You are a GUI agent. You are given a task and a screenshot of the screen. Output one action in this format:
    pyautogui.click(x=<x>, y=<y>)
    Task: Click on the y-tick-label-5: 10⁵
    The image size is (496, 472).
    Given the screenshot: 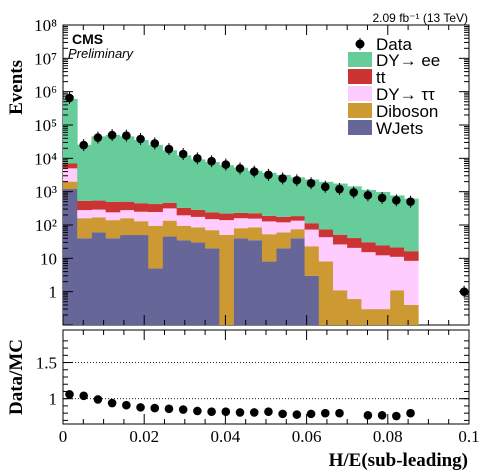 What is the action you would take?
    pyautogui.click(x=45, y=125)
    